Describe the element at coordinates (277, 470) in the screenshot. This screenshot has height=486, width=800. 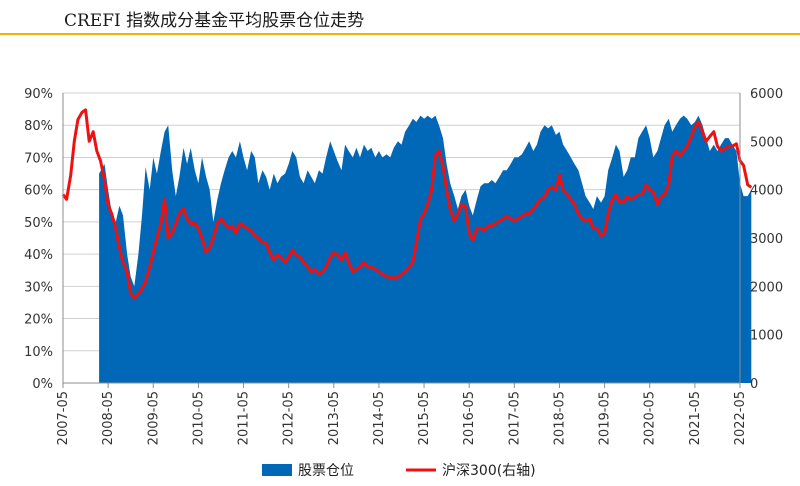
I see `legend-swatch-stock-position` at that location.